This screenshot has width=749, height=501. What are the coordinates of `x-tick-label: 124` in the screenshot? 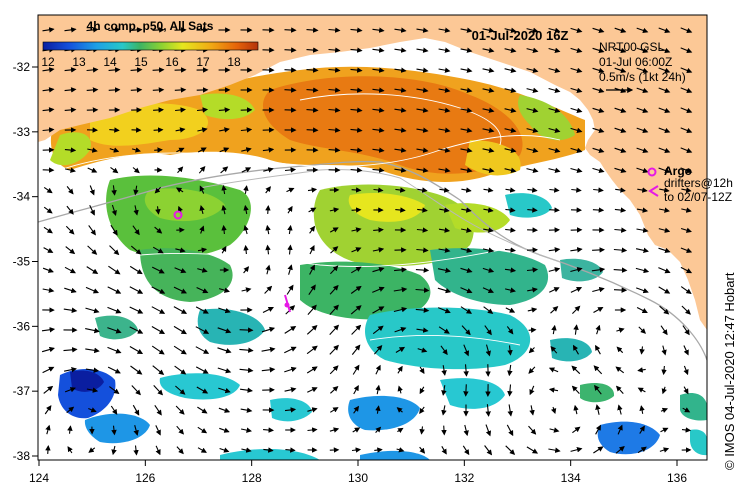 It's located at (39, 478).